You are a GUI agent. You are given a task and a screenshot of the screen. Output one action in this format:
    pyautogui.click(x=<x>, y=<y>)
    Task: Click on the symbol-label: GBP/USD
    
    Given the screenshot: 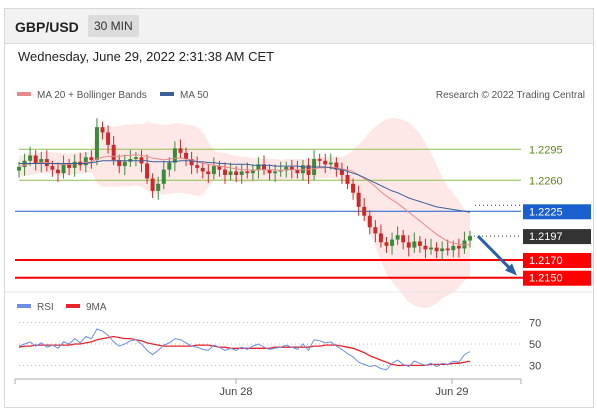 What is the action you would take?
    pyautogui.click(x=47, y=27)
    